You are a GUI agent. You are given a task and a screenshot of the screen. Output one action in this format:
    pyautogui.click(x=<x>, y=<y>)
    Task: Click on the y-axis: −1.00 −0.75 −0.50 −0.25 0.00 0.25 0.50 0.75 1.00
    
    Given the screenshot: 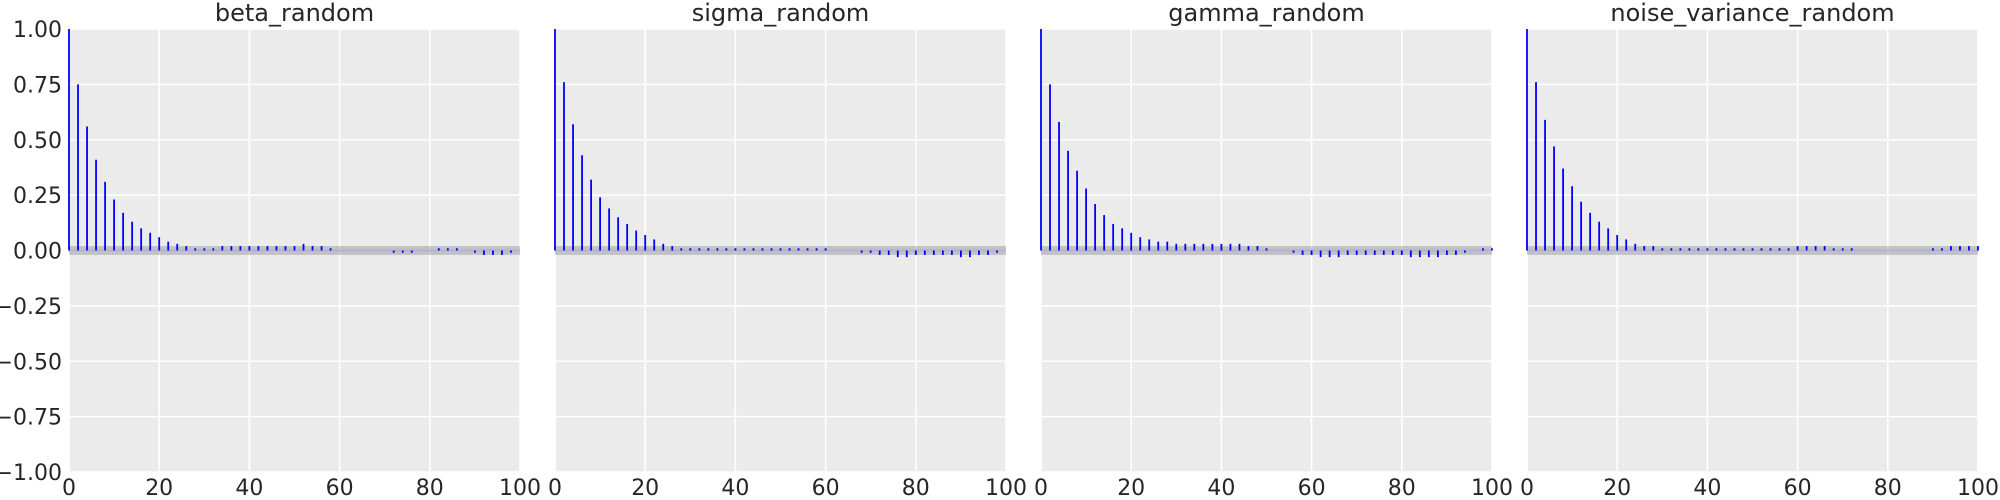 What is the action you would take?
    pyautogui.click(x=31, y=252)
    